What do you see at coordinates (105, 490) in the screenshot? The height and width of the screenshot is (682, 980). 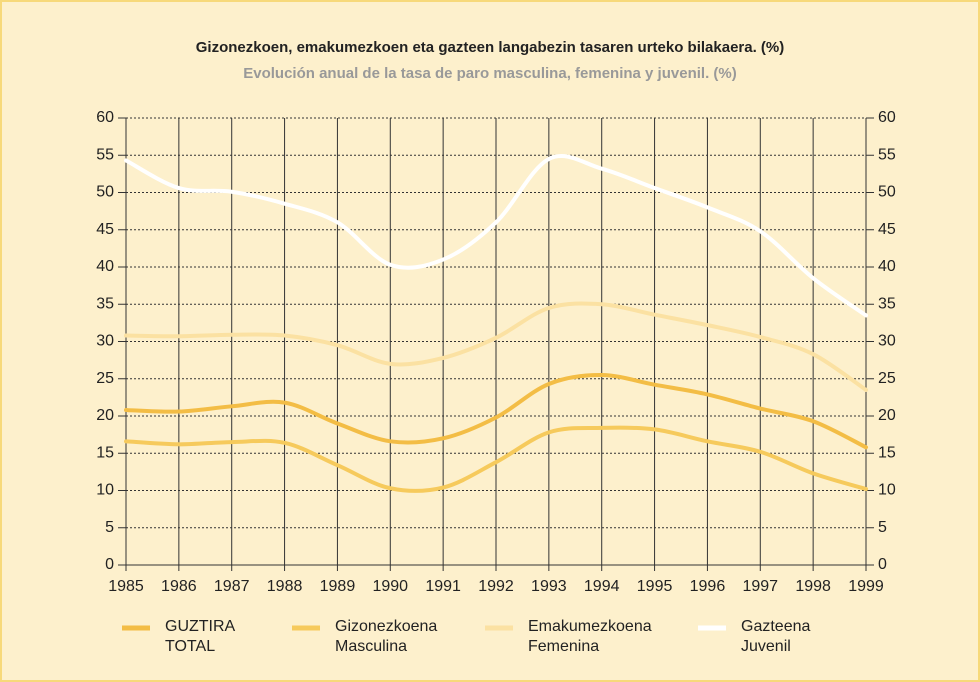 I see `y-tick-label: 10` at bounding box center [105, 490].